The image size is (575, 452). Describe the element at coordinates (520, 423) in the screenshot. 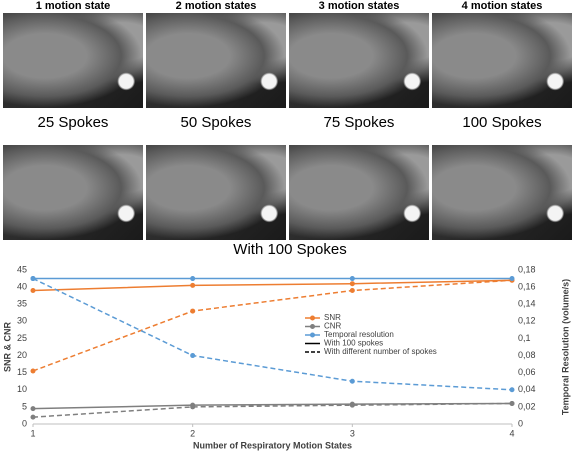

I see `y2-tick-label: 0` at that location.